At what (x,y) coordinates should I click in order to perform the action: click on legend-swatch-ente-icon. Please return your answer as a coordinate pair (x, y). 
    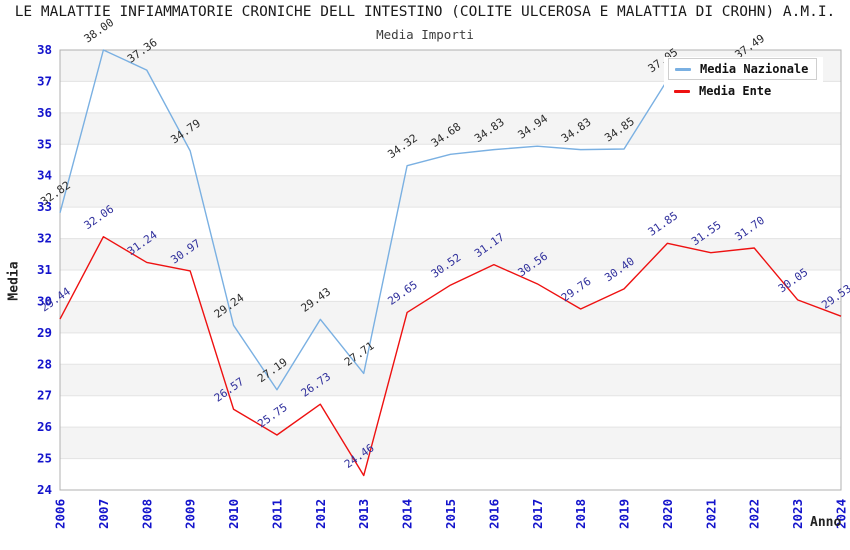
    Looking at the image, I should click on (682, 91).